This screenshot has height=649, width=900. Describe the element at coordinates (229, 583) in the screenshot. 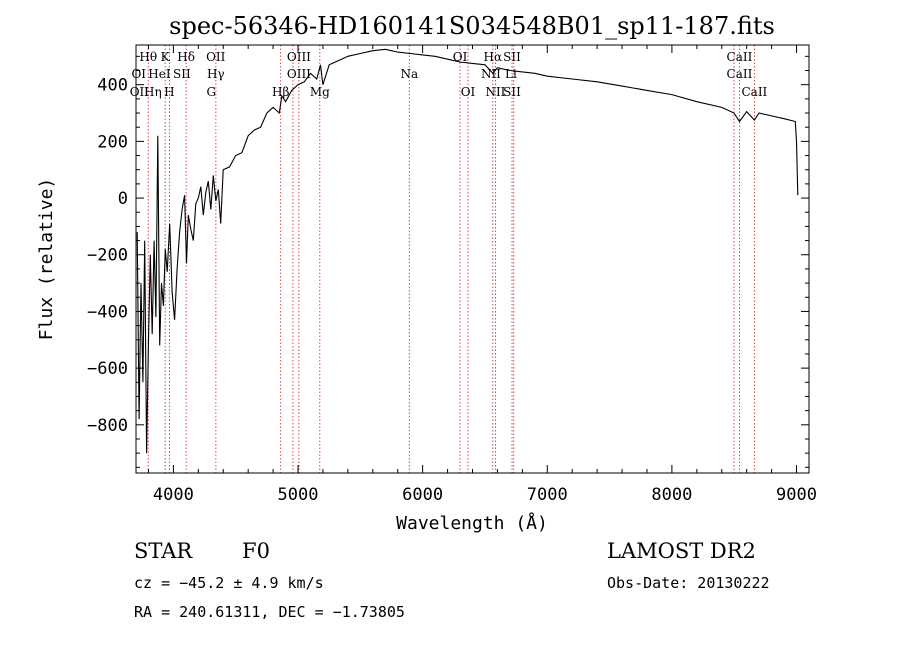

I see `velocity-readout: cz = −45.2 ± 4.9 km/s` at that location.